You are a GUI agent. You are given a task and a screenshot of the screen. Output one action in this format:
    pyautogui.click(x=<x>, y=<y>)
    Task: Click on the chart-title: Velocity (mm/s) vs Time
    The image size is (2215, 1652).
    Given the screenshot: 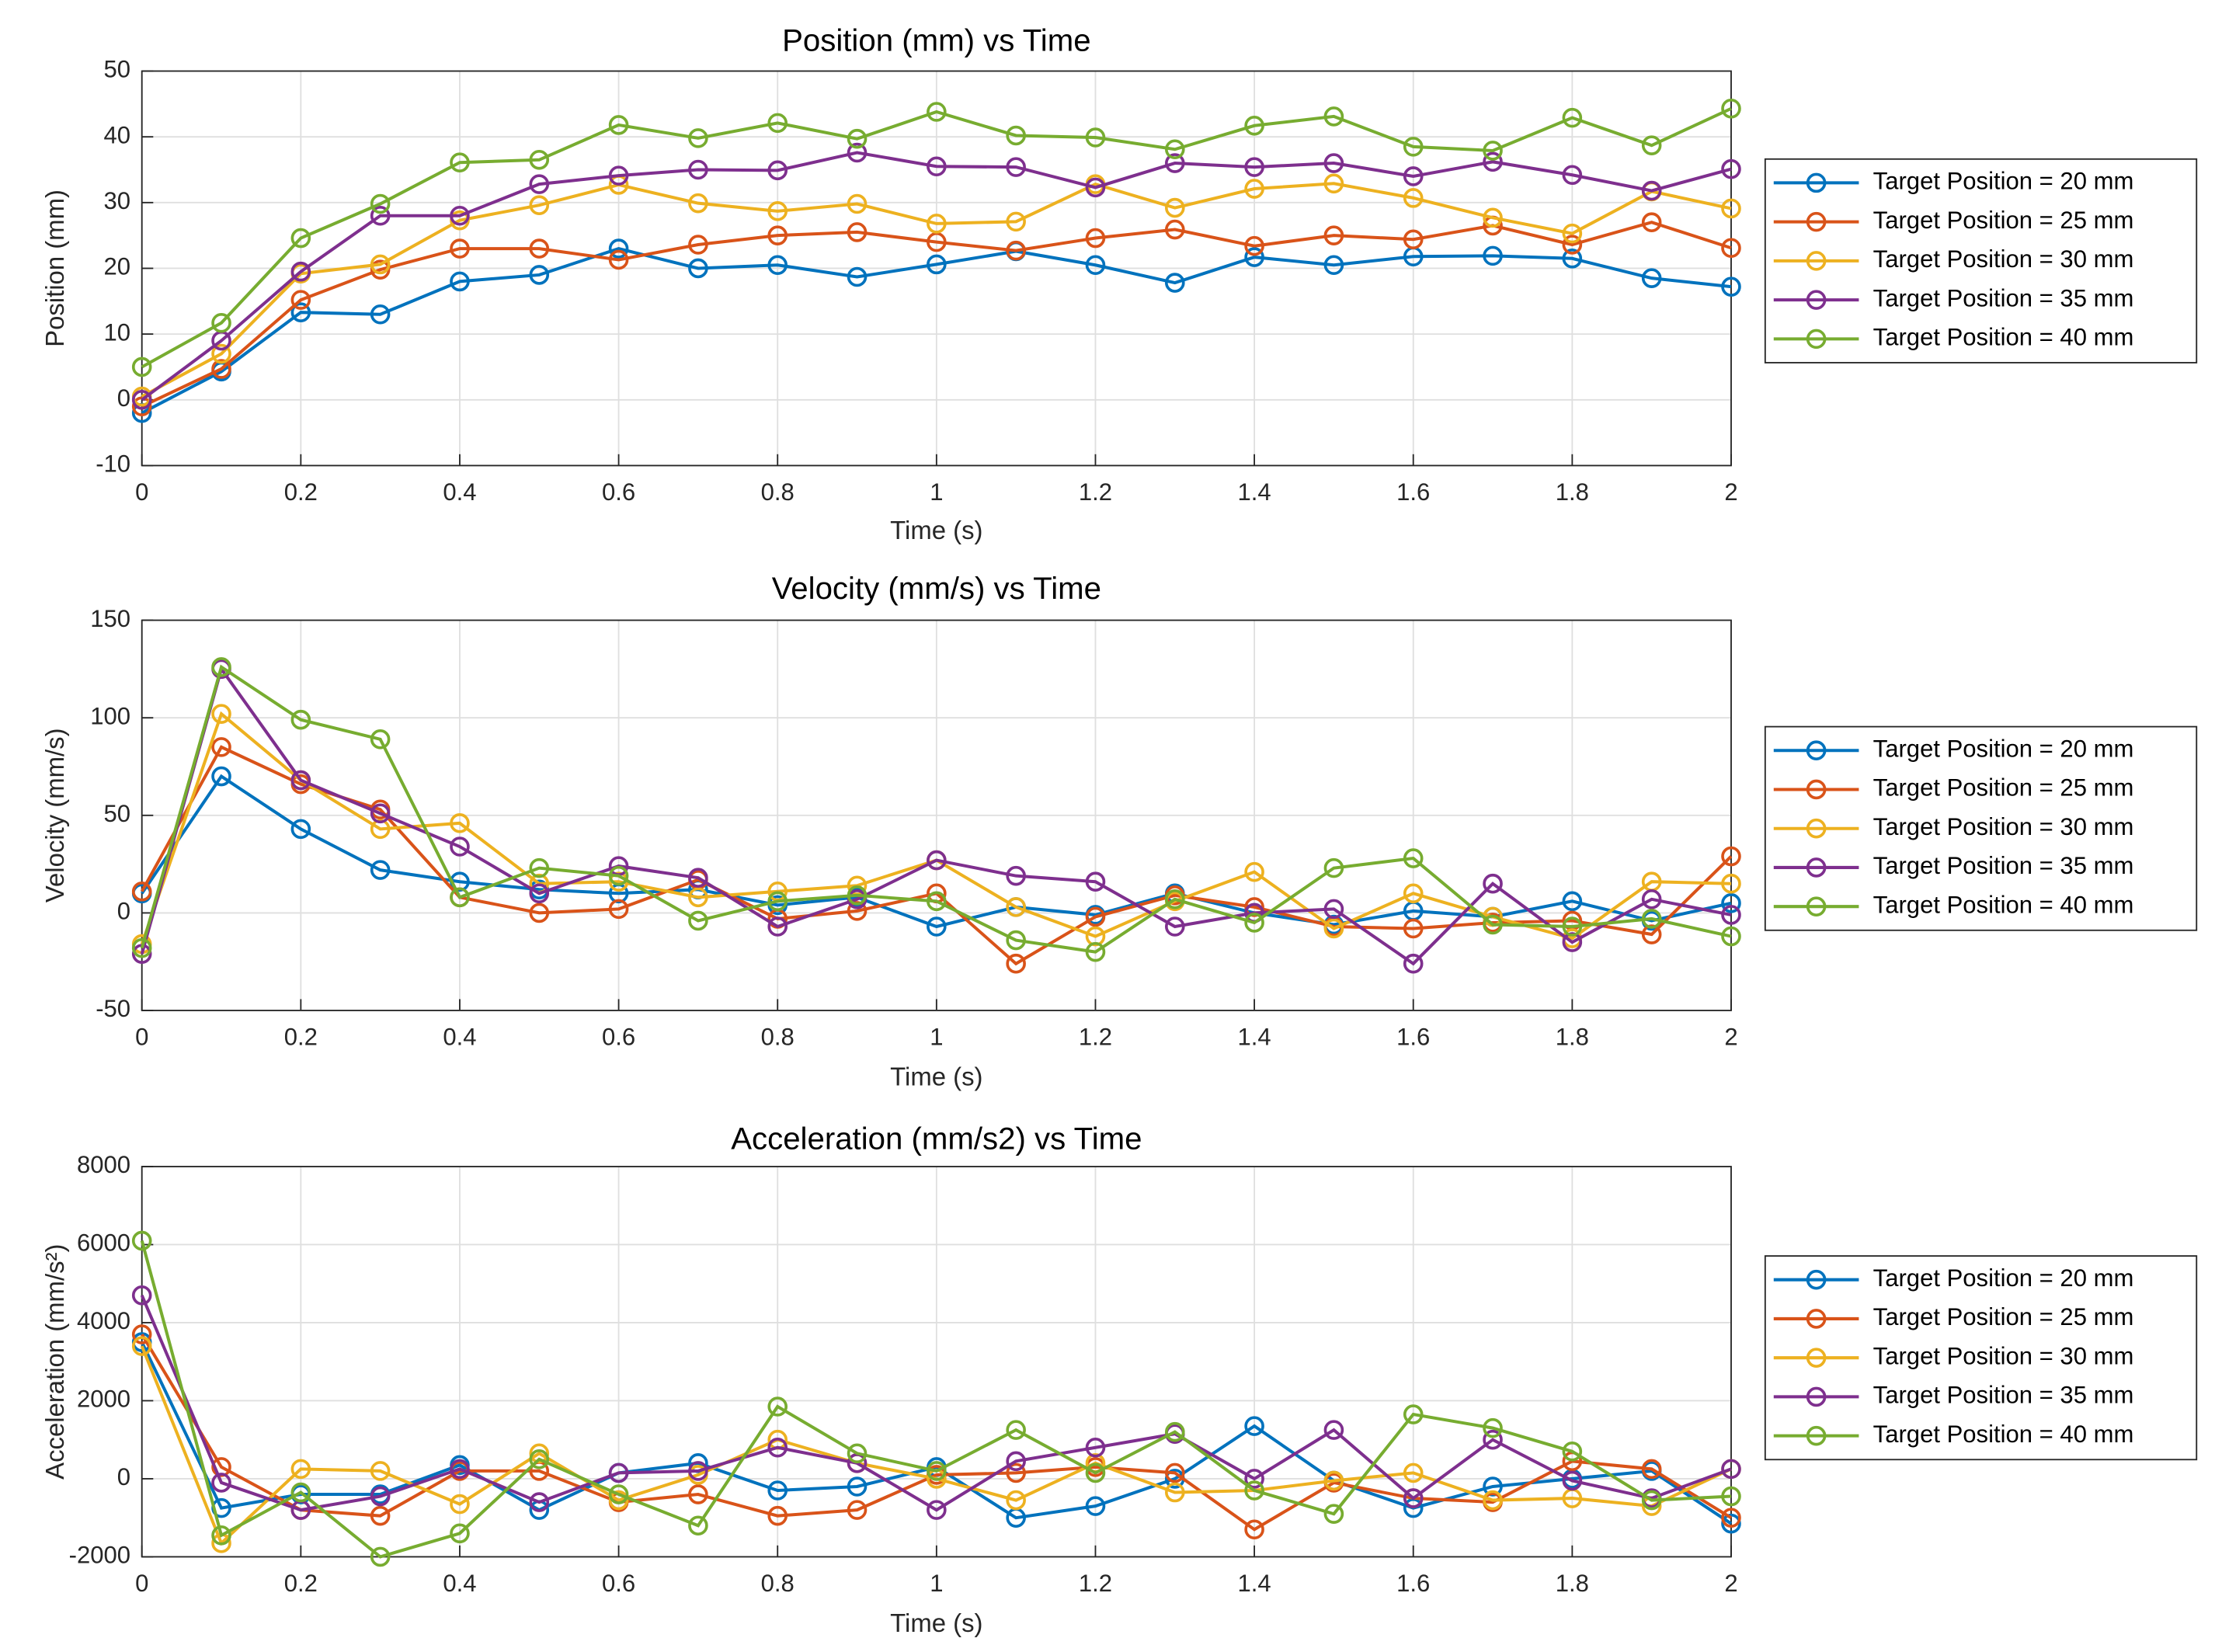 What is the action you would take?
    pyautogui.click(x=936, y=588)
    